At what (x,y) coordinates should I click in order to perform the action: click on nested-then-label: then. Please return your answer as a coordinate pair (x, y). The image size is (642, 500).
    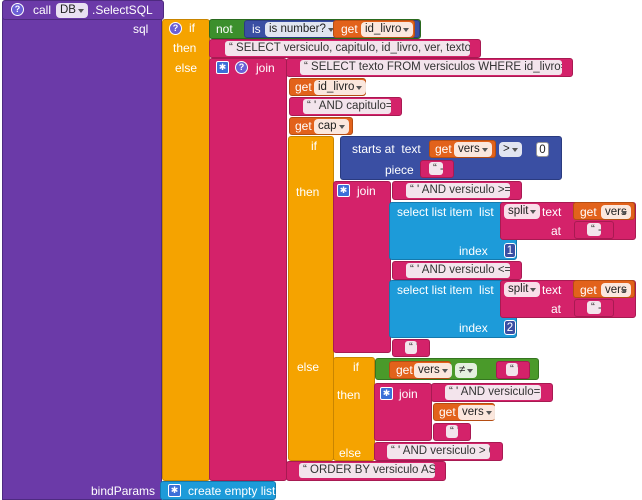
    Looking at the image, I should click on (349, 395).